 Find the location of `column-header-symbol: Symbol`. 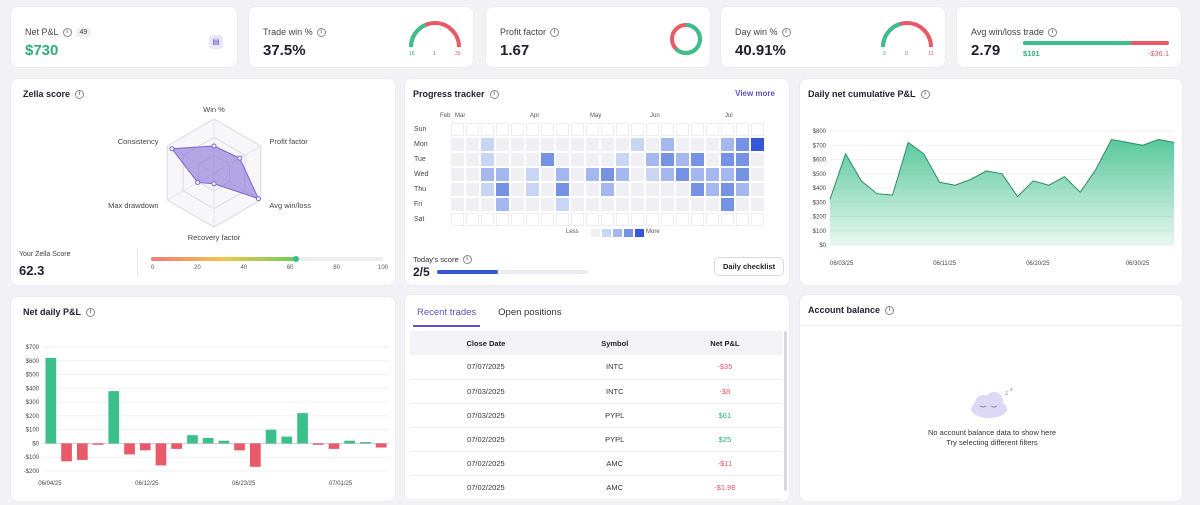

column-header-symbol: Symbol is located at coordinates (614, 343).